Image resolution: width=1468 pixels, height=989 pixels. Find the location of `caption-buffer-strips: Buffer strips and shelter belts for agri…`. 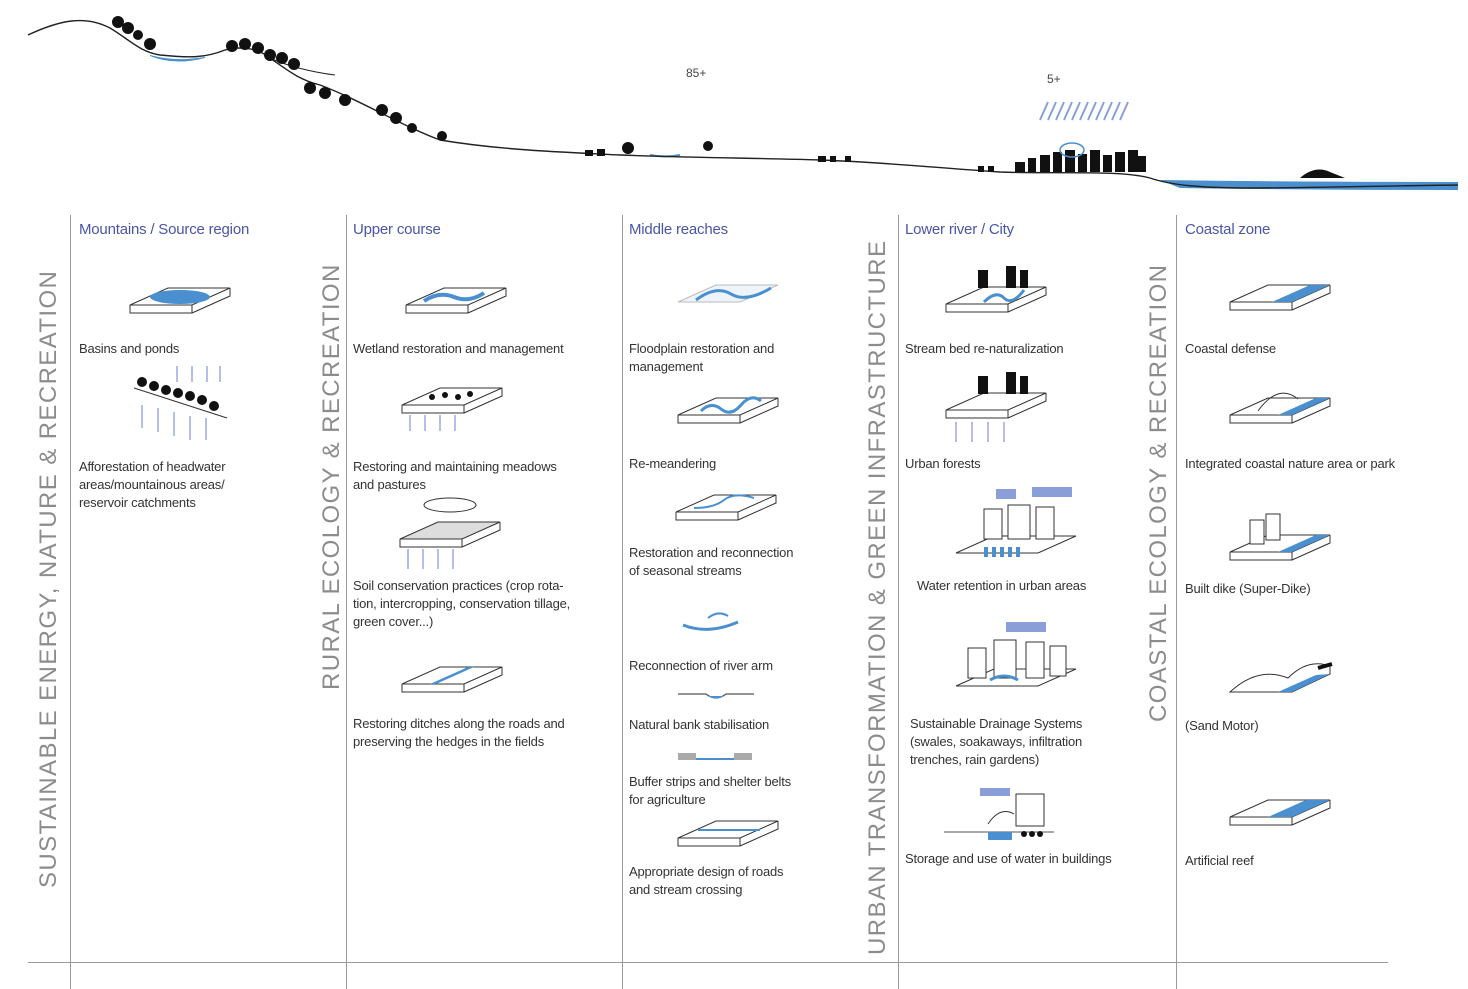

caption-buffer-strips: Buffer strips and shelter belts for agri… is located at coordinates (710, 790).